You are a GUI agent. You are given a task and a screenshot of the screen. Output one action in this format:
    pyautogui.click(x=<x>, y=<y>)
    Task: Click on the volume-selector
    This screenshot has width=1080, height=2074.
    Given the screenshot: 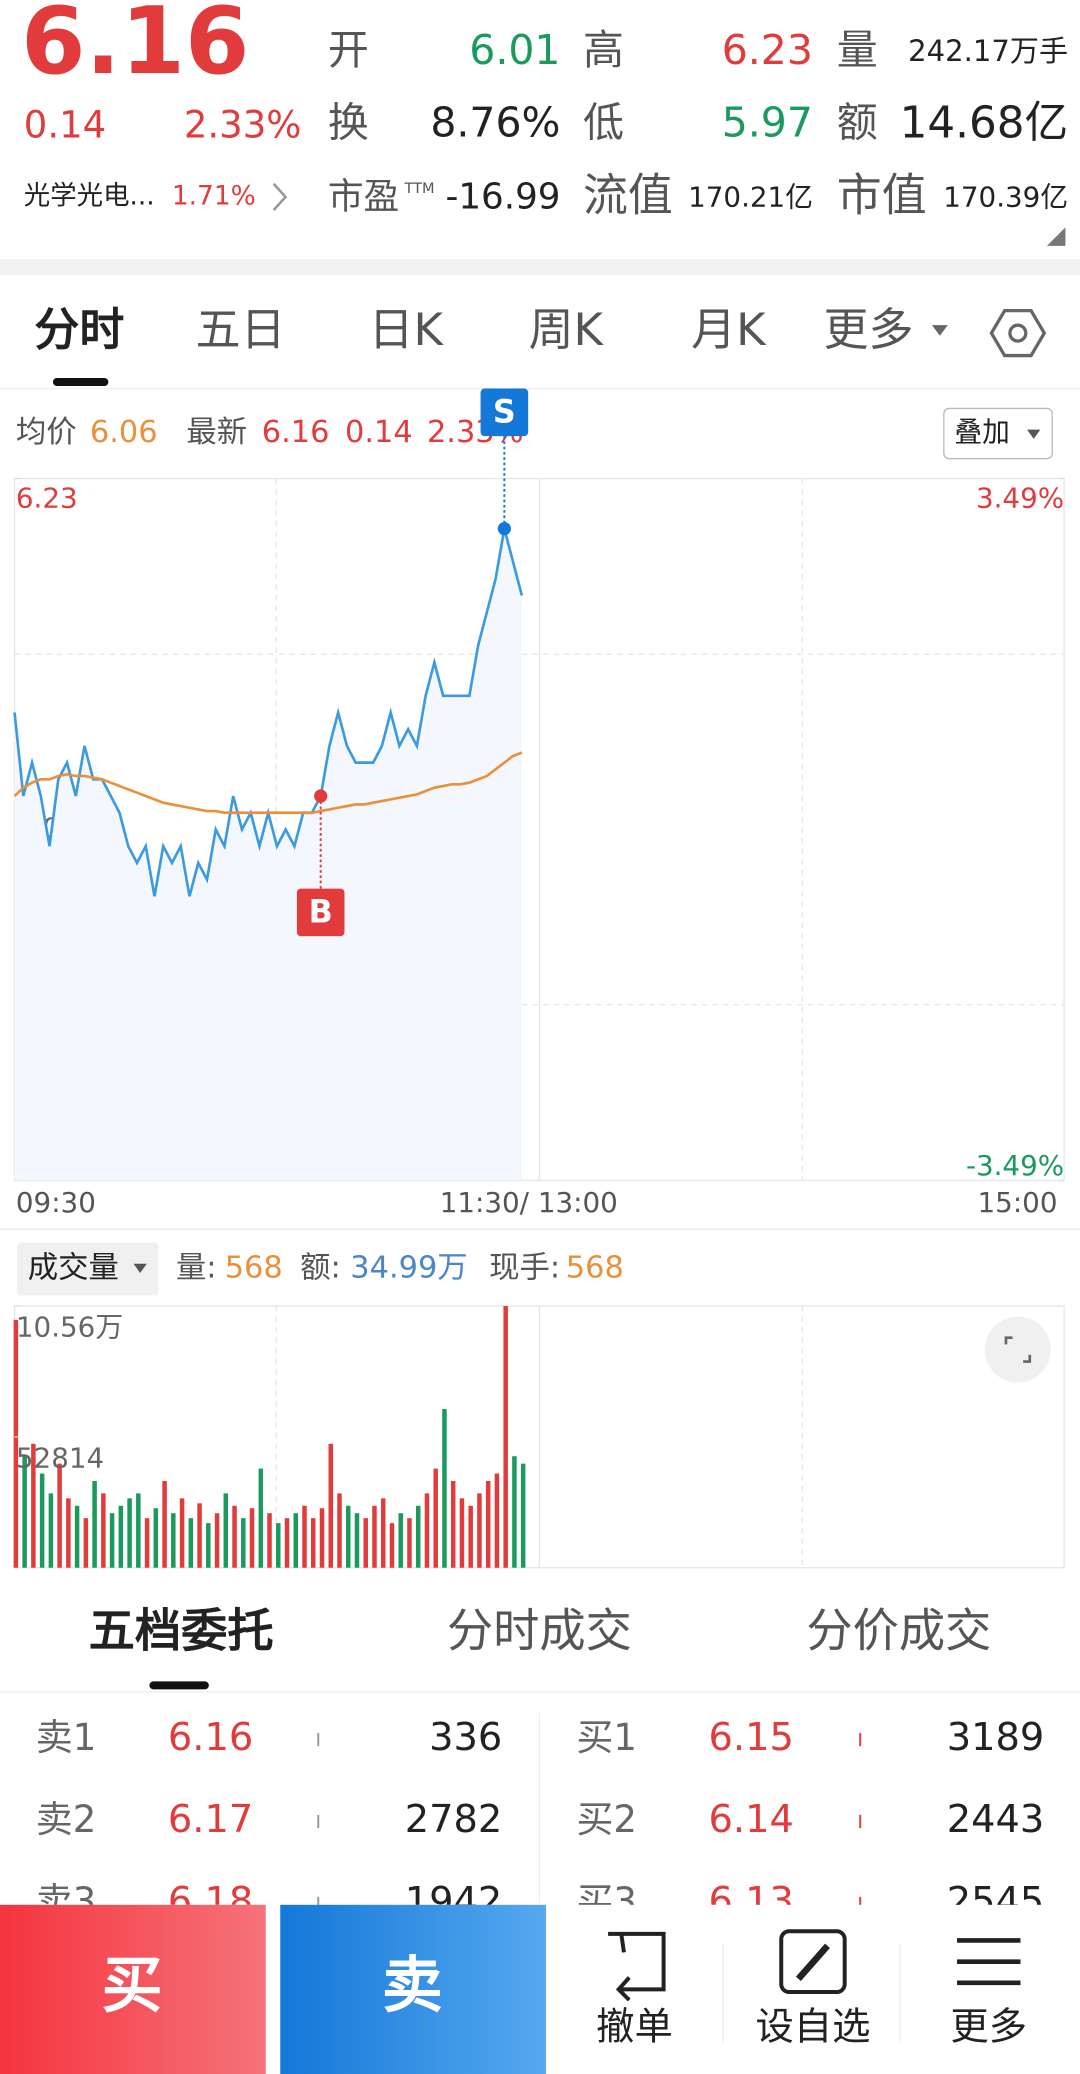 What is the action you would take?
    pyautogui.click(x=88, y=1269)
    